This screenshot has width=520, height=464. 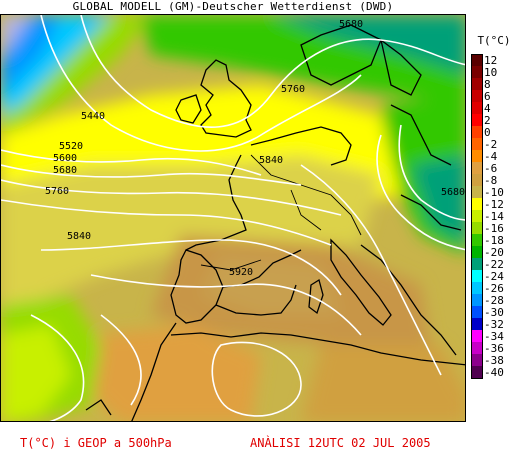 What do you see at coordinates (494, 312) in the screenshot?
I see `legend-label: -30` at bounding box center [494, 312].